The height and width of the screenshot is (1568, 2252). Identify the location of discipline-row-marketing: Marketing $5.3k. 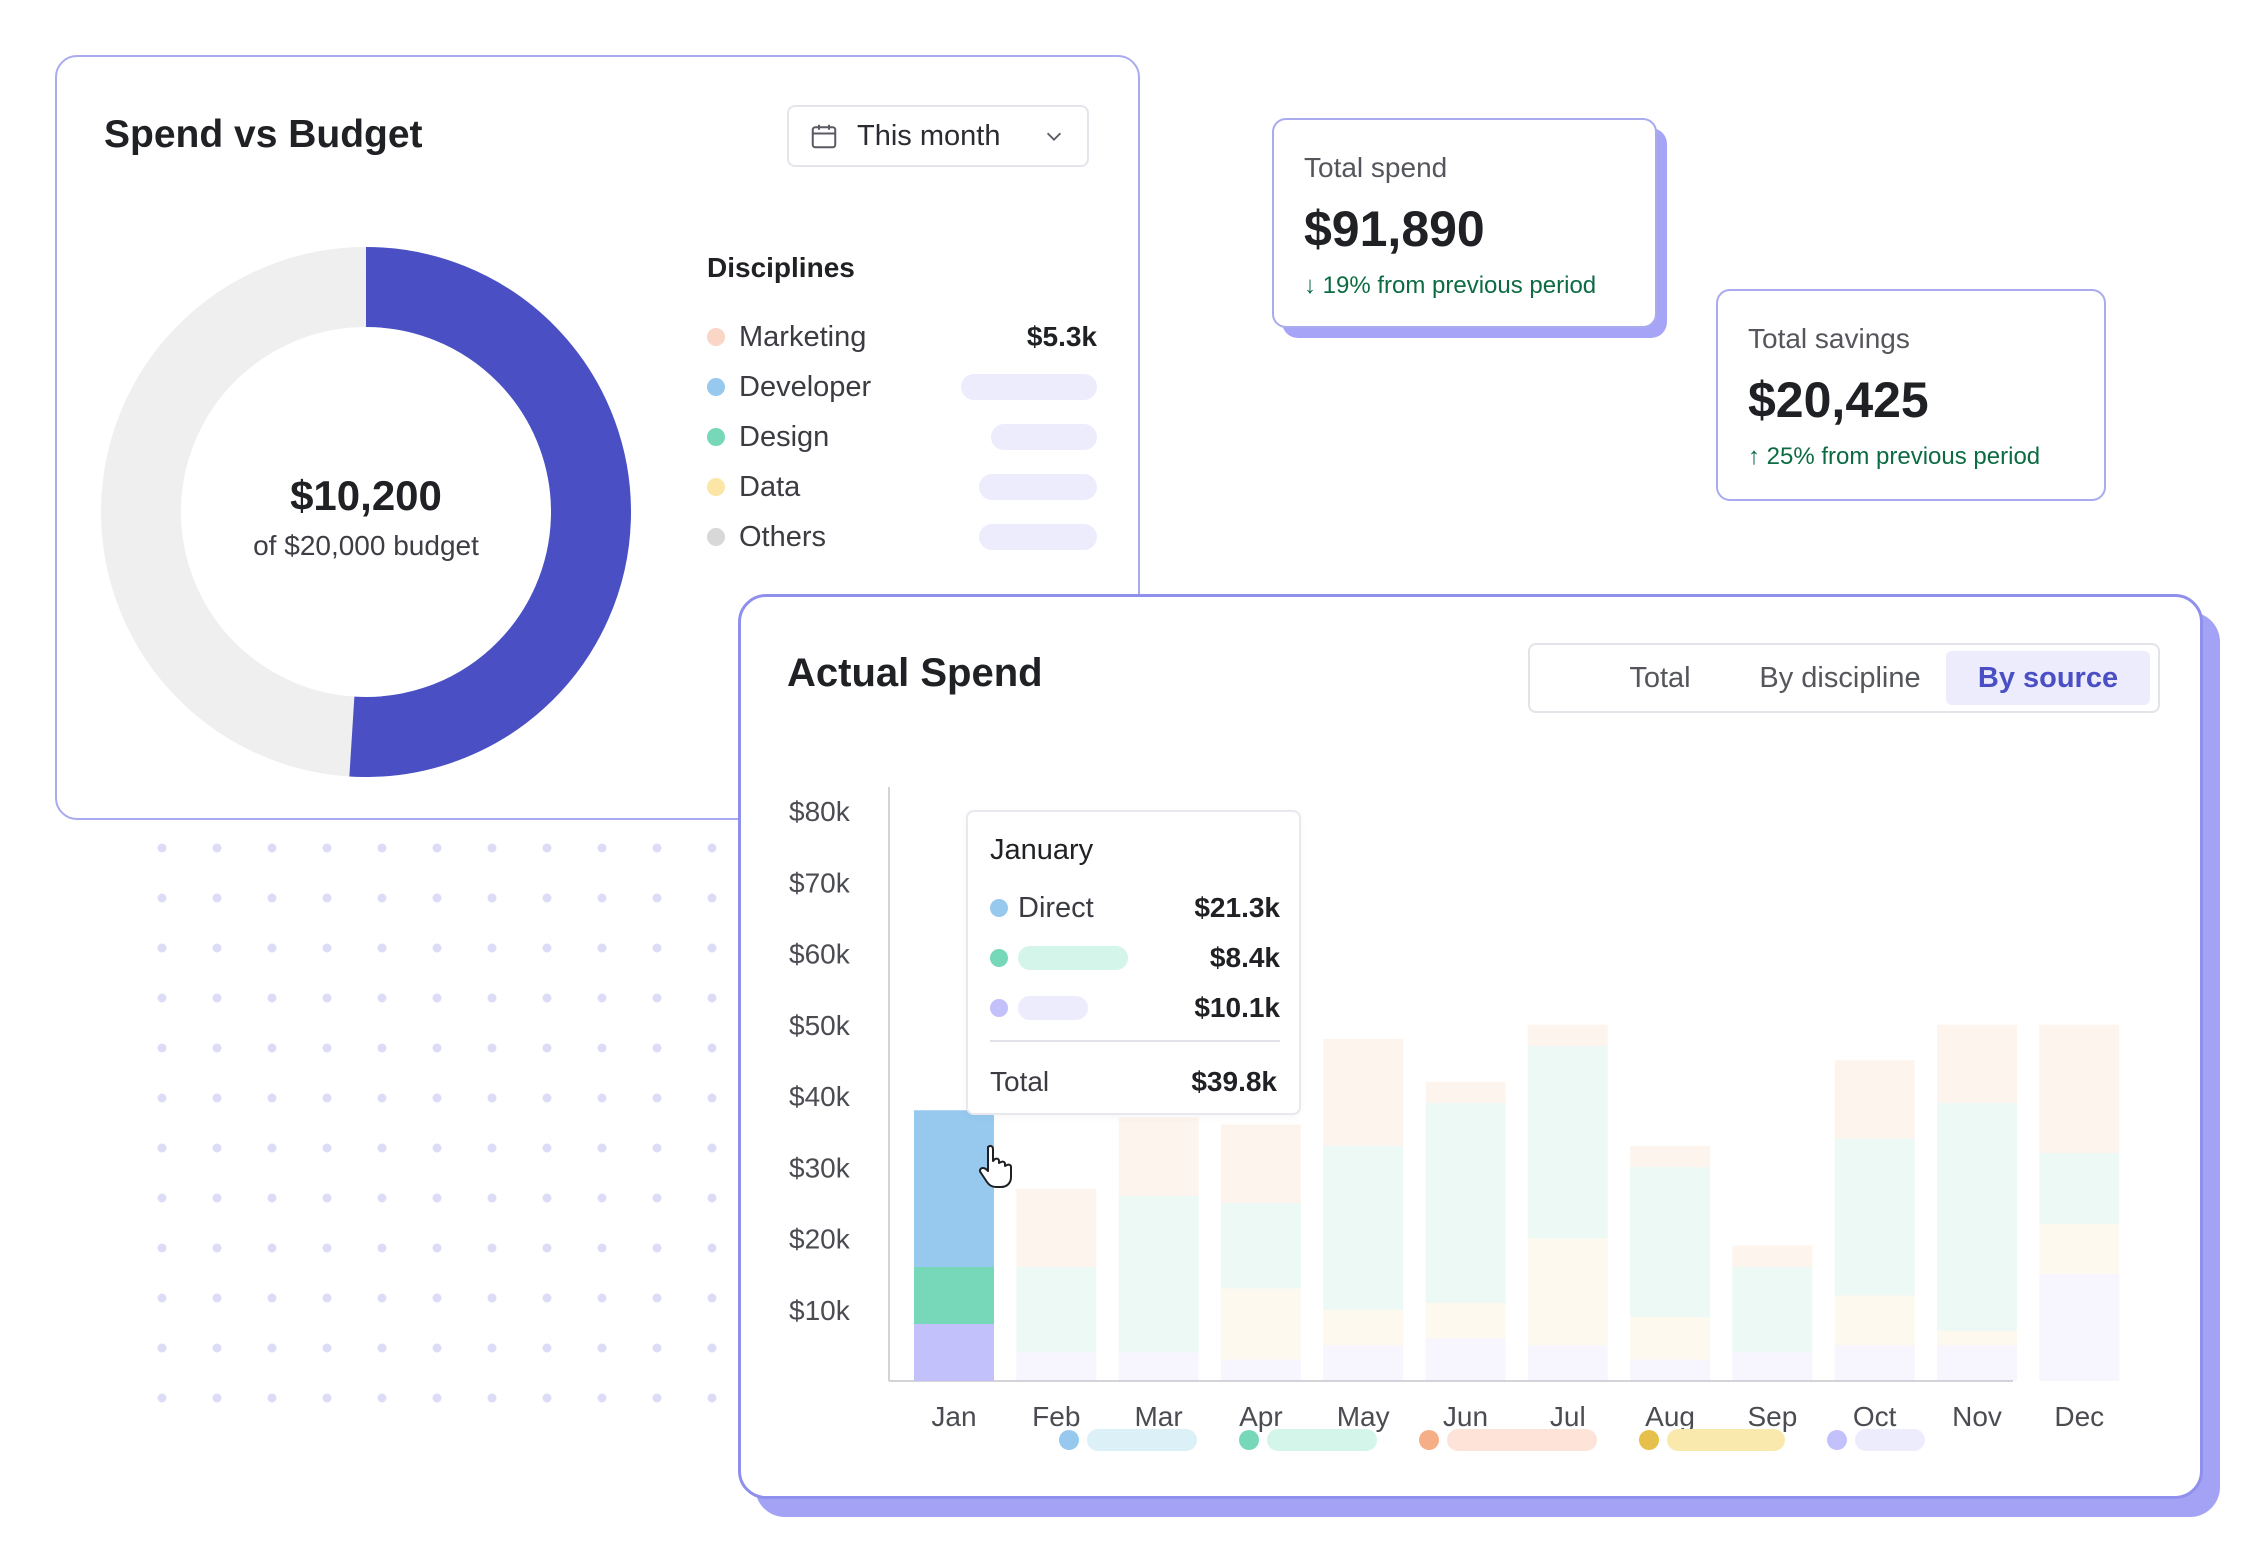
(902, 337).